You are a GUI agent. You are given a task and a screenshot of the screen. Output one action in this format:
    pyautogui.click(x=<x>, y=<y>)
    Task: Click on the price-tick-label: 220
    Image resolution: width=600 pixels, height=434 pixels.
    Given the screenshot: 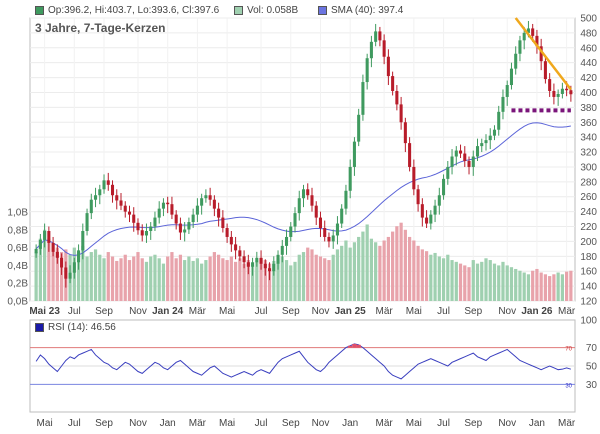 What is the action you would take?
    pyautogui.click(x=588, y=227)
    